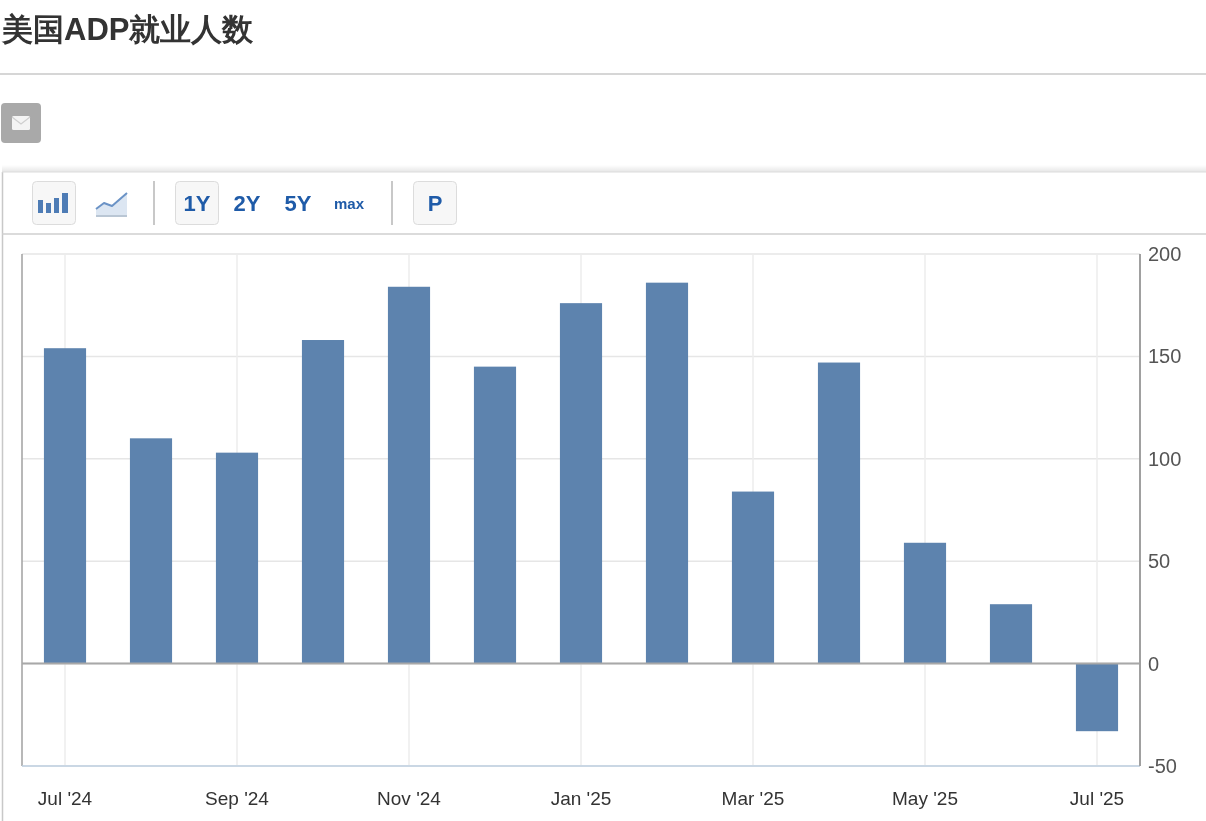 This screenshot has height=821, width=1206. What do you see at coordinates (1159, 561) in the screenshot?
I see `y-tick-label: 50` at bounding box center [1159, 561].